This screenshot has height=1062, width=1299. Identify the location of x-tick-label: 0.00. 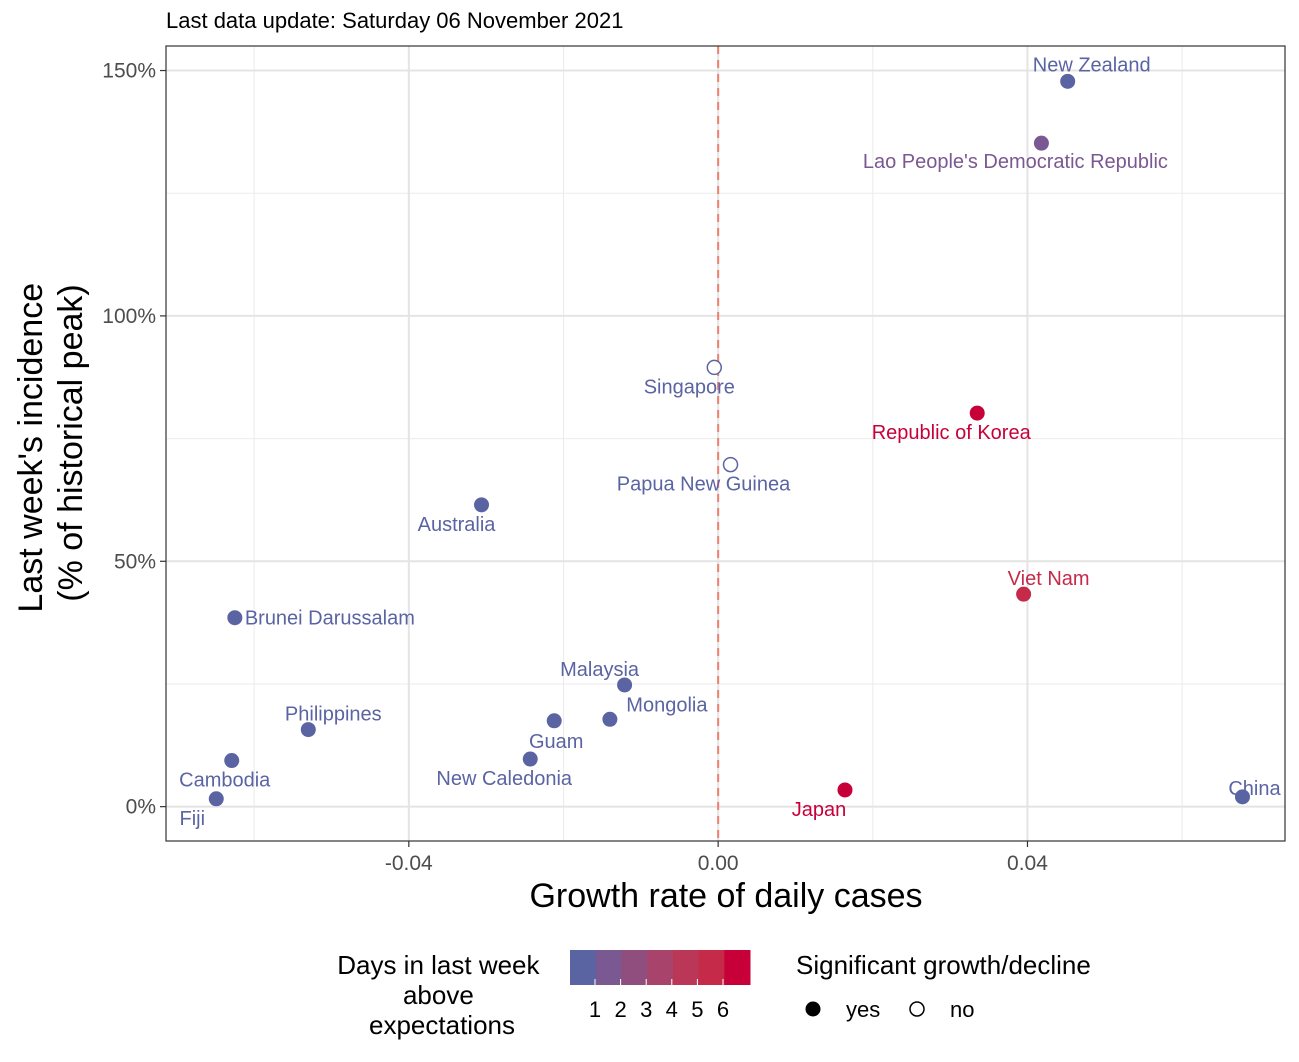
(718, 863).